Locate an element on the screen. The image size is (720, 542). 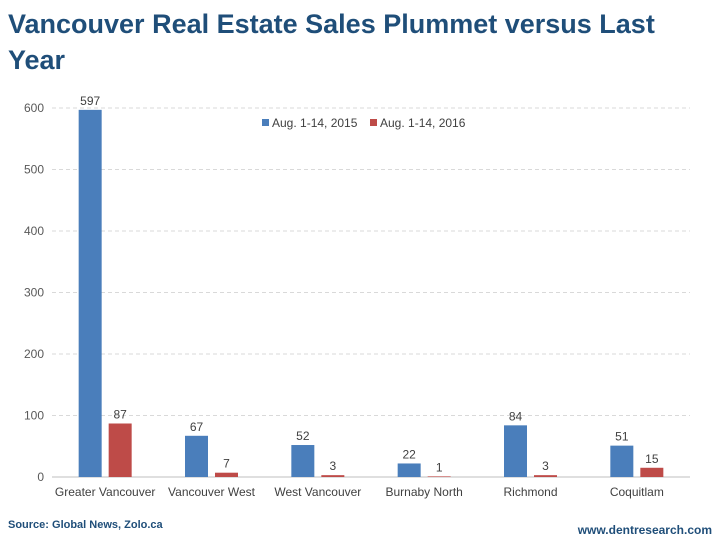
data-label: 51 is located at coordinates (622, 437).